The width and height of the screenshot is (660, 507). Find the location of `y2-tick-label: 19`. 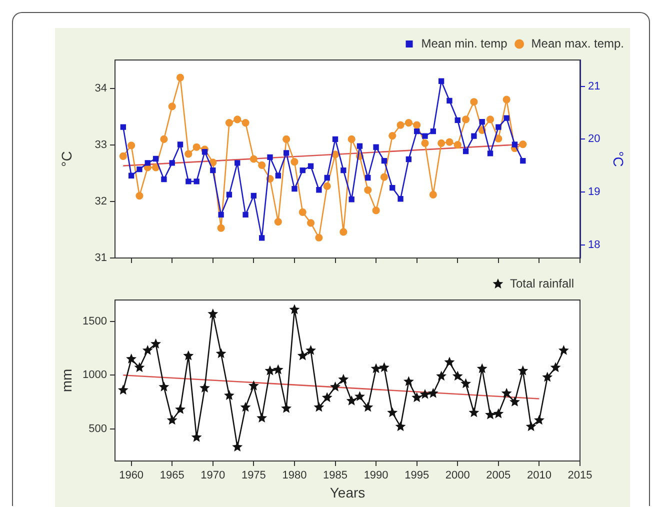

y2-tick-label: 19 is located at coordinates (594, 192).